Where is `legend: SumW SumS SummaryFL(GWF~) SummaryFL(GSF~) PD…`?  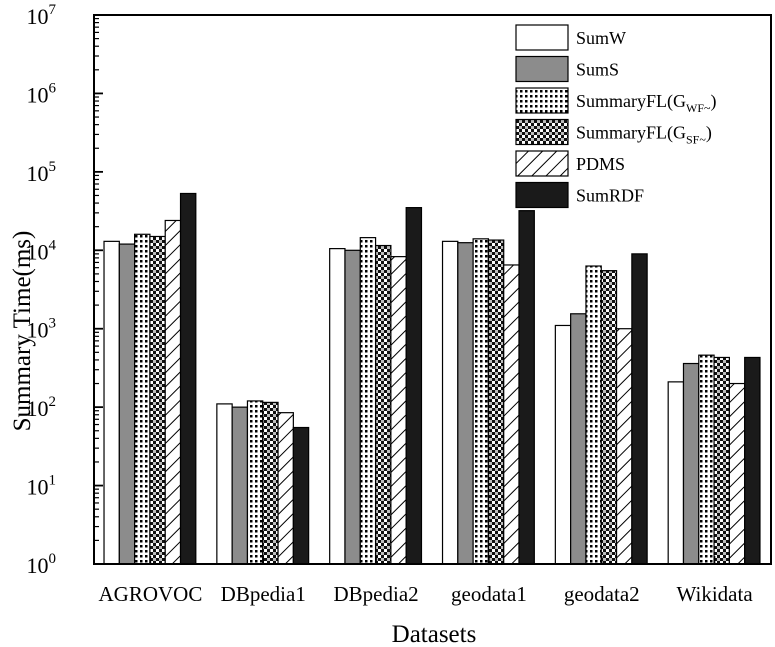
legend: SumW SumS SummaryFL(GWF~) SummaryFL(GSF~) PD… is located at coordinates (616, 116).